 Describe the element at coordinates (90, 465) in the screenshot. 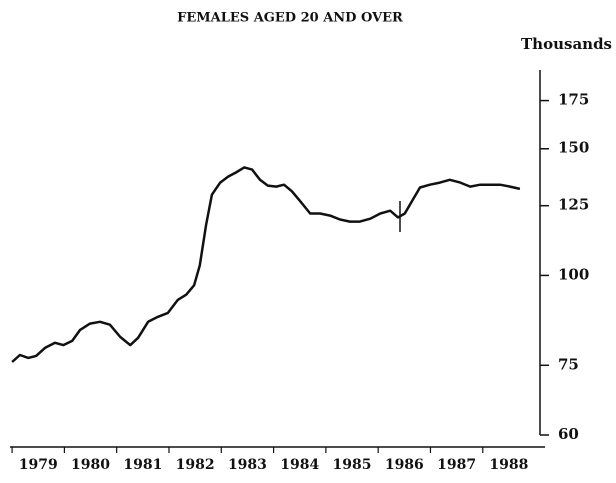

I see `x-tick-label: 1980` at that location.